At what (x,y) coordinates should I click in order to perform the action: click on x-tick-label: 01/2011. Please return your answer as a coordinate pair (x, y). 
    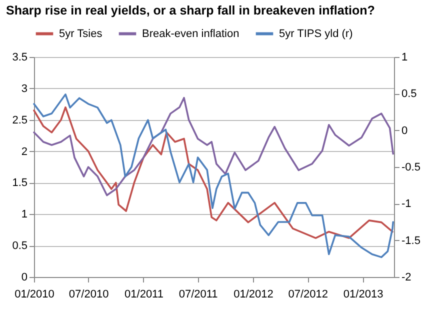
    Looking at the image, I should click on (144, 294).